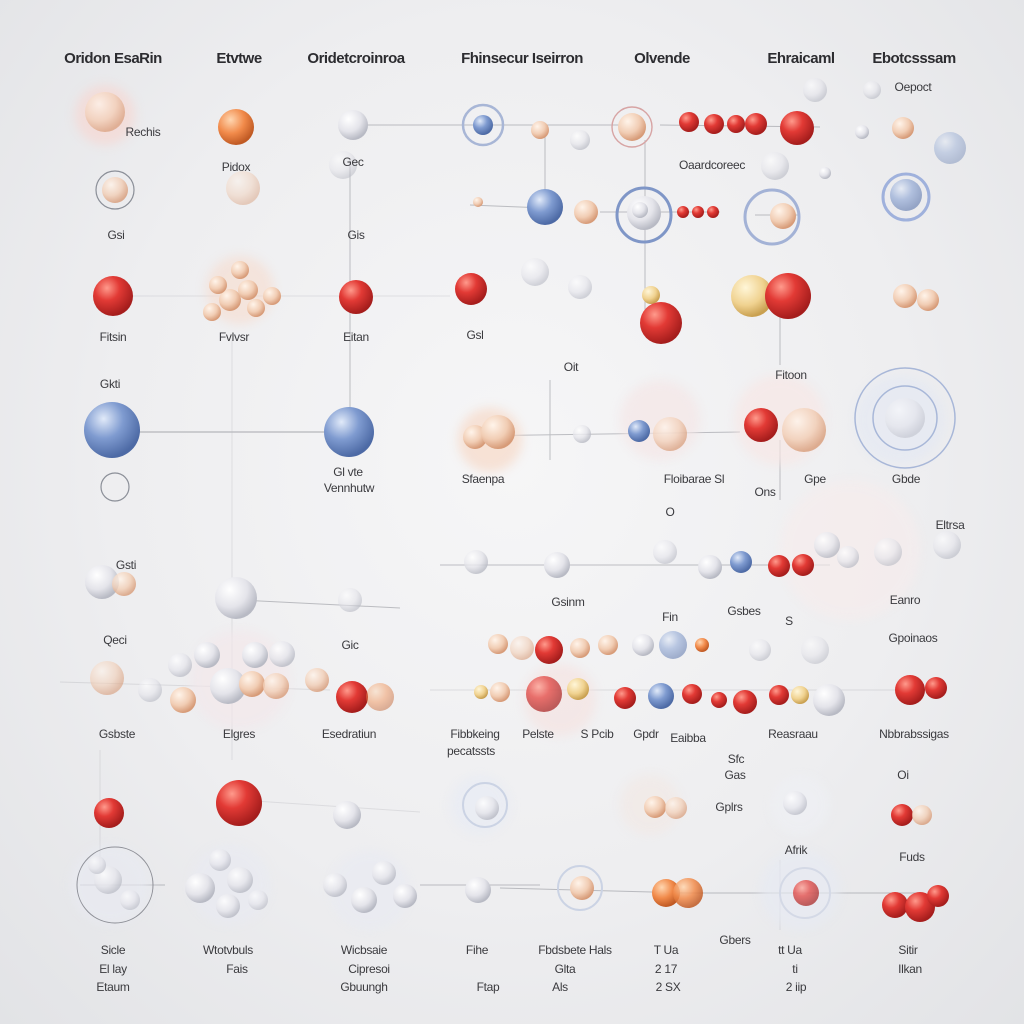  What do you see at coordinates (744, 611) in the screenshot?
I see `atom-label: Gsbes` at bounding box center [744, 611].